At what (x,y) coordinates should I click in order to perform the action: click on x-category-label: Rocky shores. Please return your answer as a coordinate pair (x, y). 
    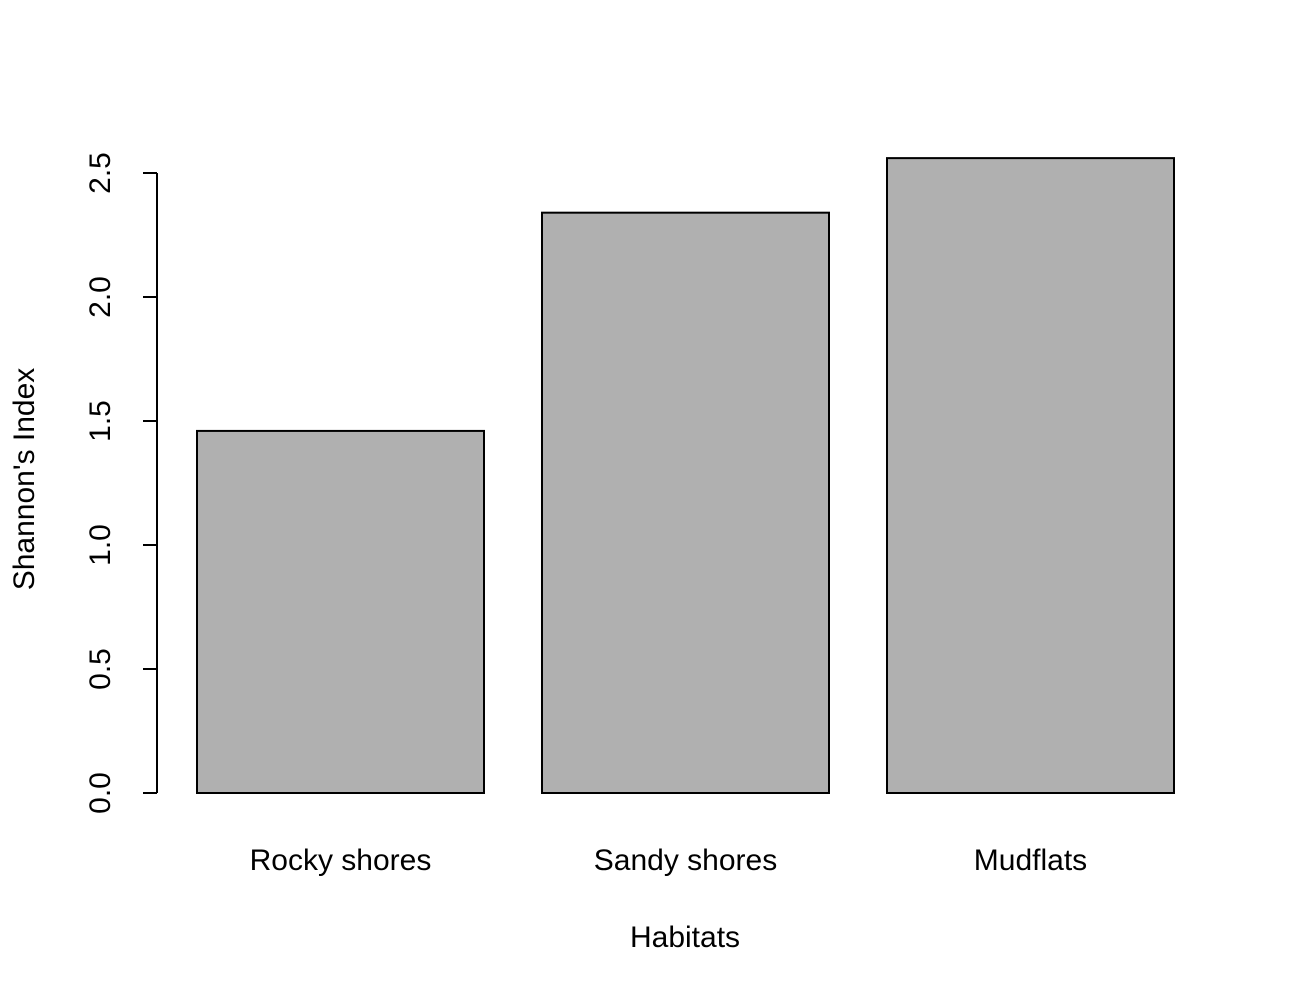
    Looking at the image, I should click on (341, 860).